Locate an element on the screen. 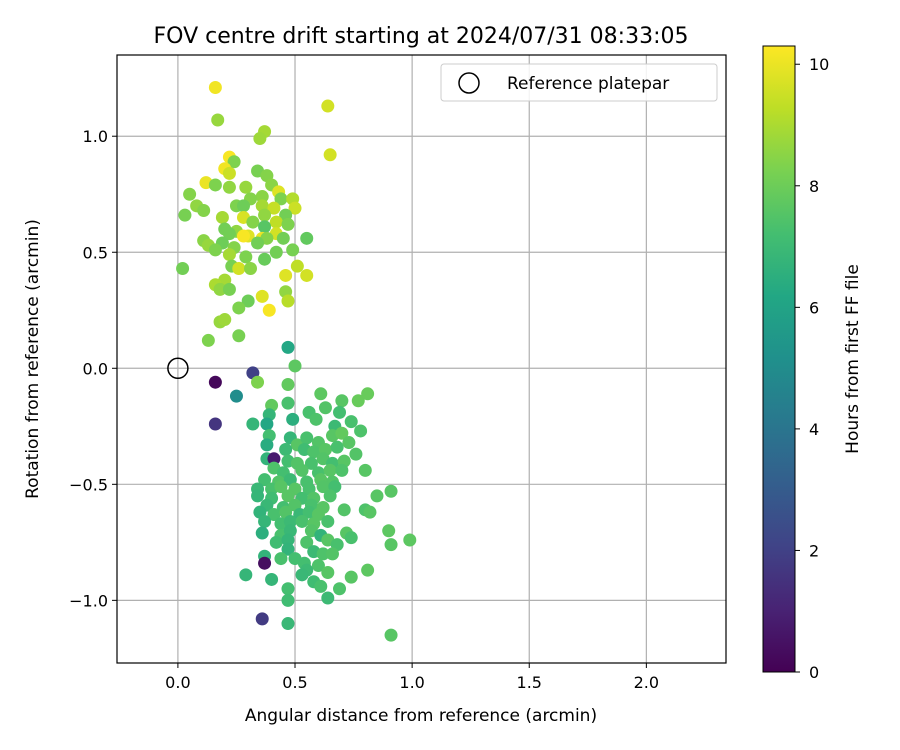 Image resolution: width=900 pixels, height=750 pixels. colorbar-label: Hours from first FF file is located at coordinates (853, 359).